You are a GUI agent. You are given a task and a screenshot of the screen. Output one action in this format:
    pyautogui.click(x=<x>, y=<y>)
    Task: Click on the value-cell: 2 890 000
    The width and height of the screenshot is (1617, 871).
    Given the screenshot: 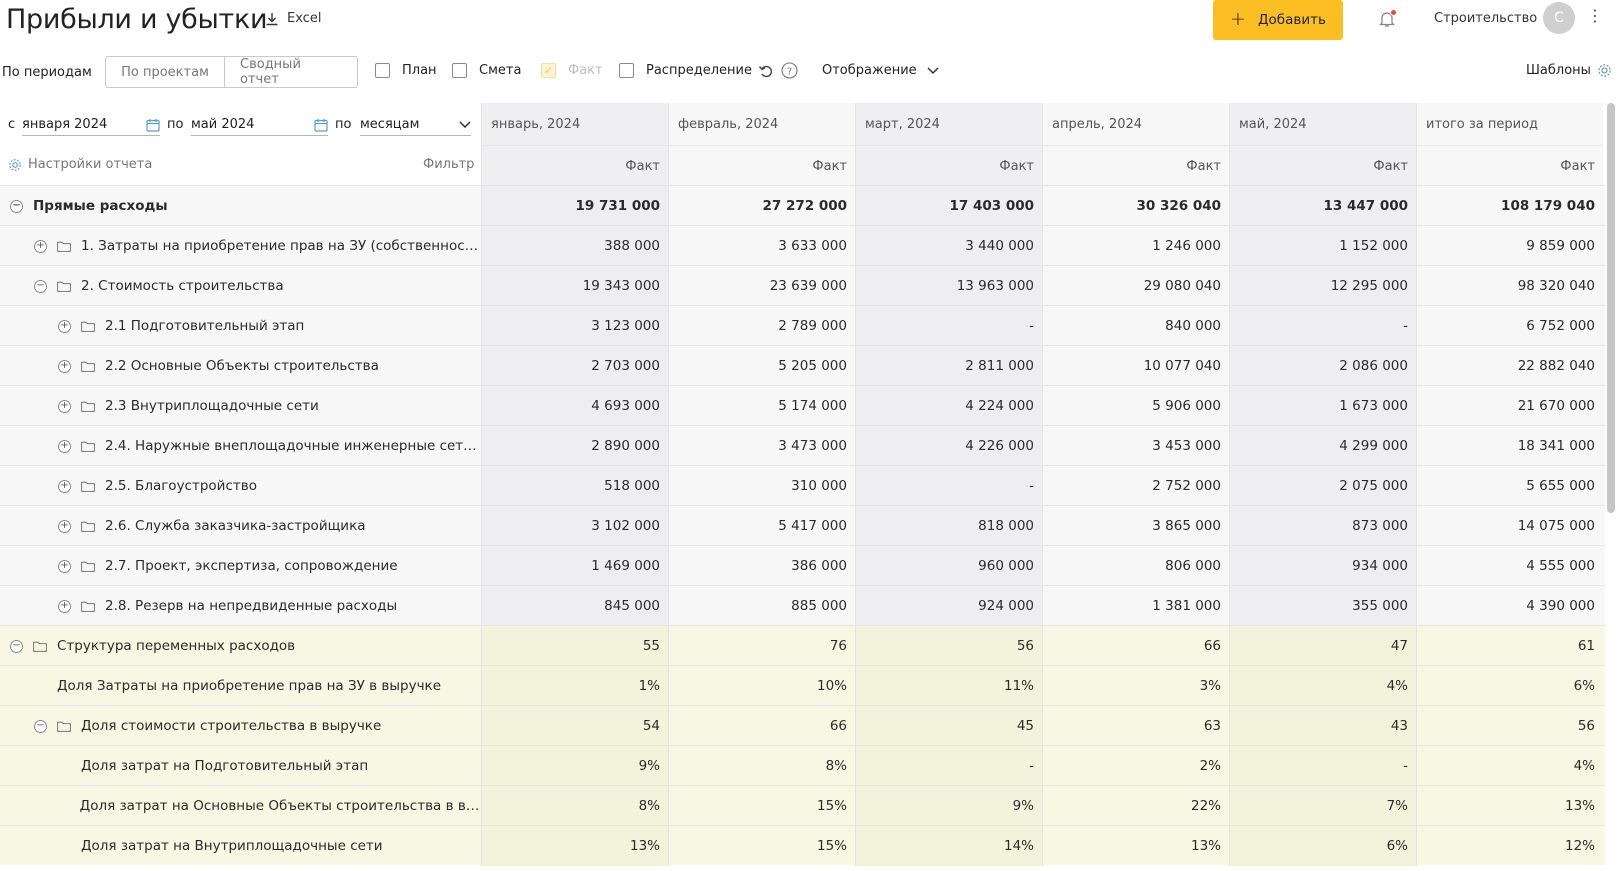 What is the action you would take?
    pyautogui.click(x=574, y=446)
    